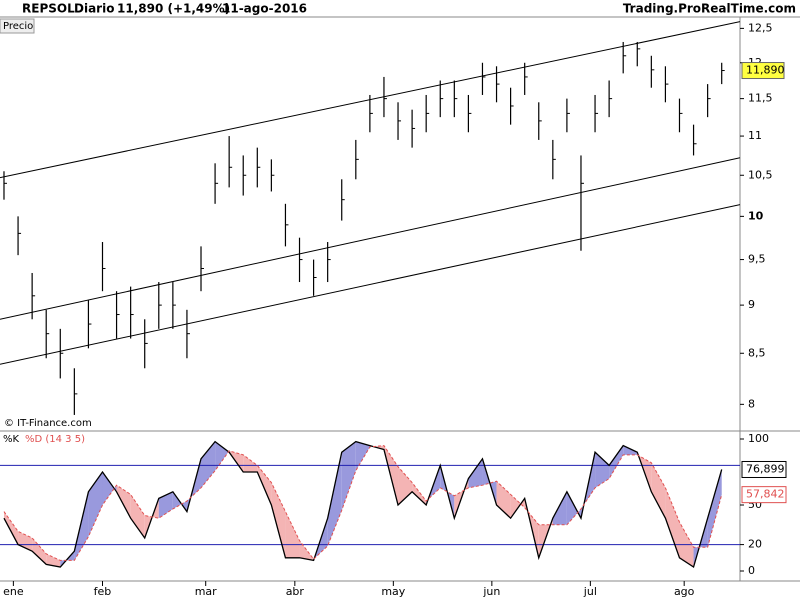 The width and height of the screenshot is (800, 600). What do you see at coordinates (758, 438) in the screenshot?
I see `y-tick-label: 100` at bounding box center [758, 438].